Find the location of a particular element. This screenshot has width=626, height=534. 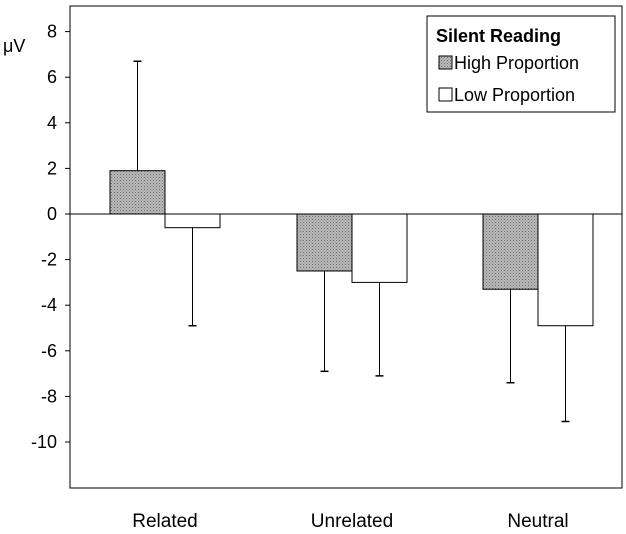

legend-swatch-low-proportion is located at coordinates (445, 94).